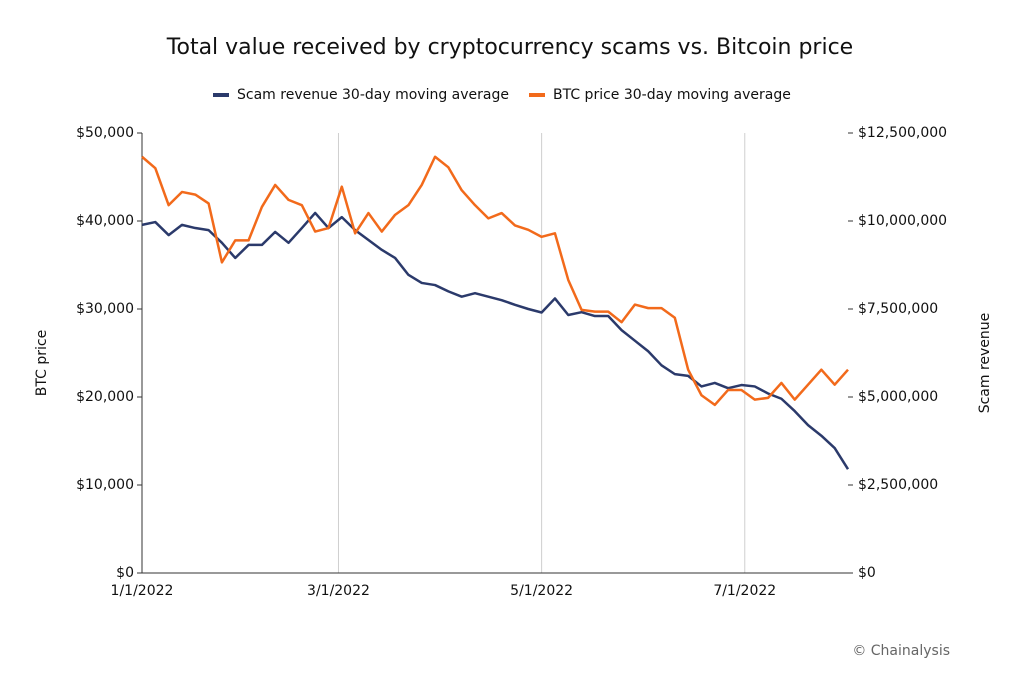 This screenshot has width=1024, height=680. Describe the element at coordinates (105, 309) in the screenshot. I see `y-tick-label: $30,000` at that location.